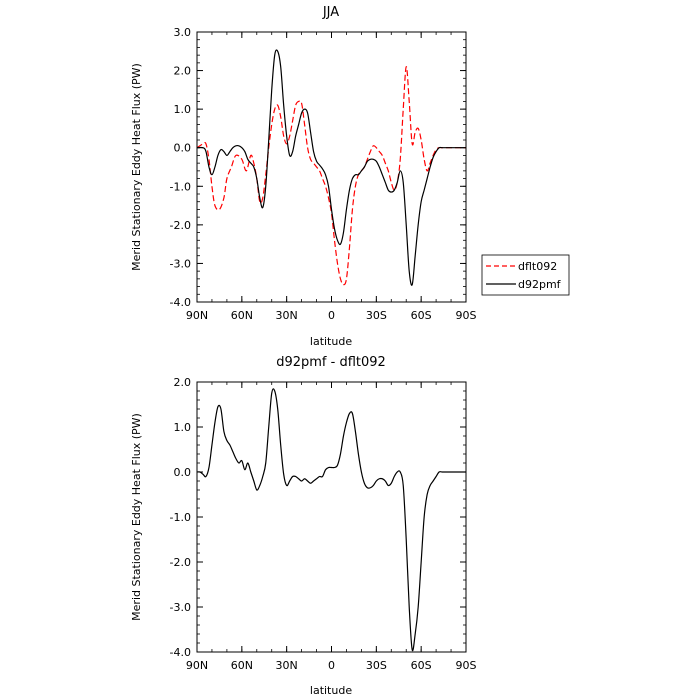 The image size is (700, 700). What do you see at coordinates (197, 665) in the screenshot?
I see `bottom-xtick-label: 90N` at bounding box center [197, 665].